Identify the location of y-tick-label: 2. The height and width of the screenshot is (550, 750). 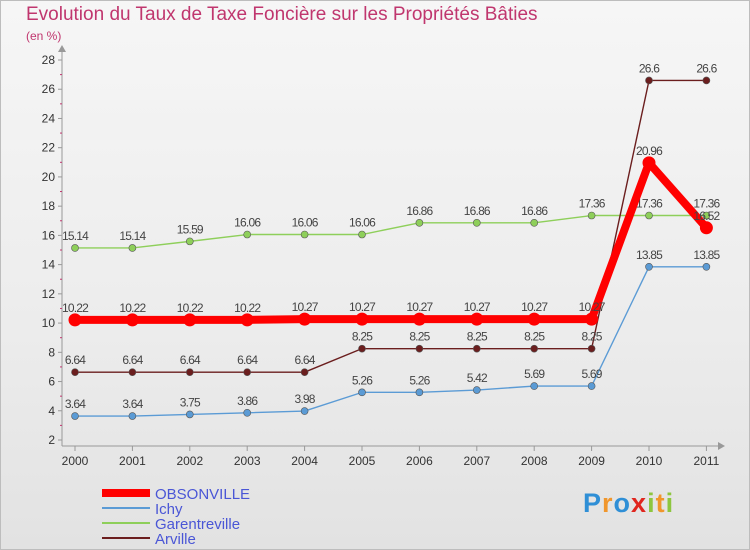
(51, 440).